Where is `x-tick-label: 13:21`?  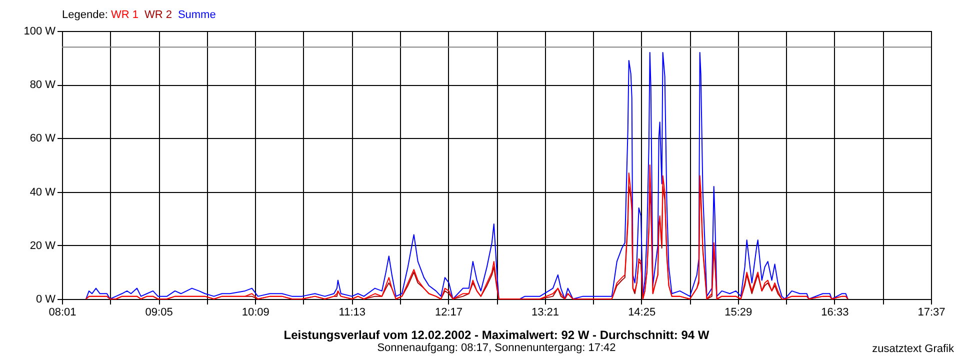 x-tick-label: 13:21 is located at coordinates (546, 312).